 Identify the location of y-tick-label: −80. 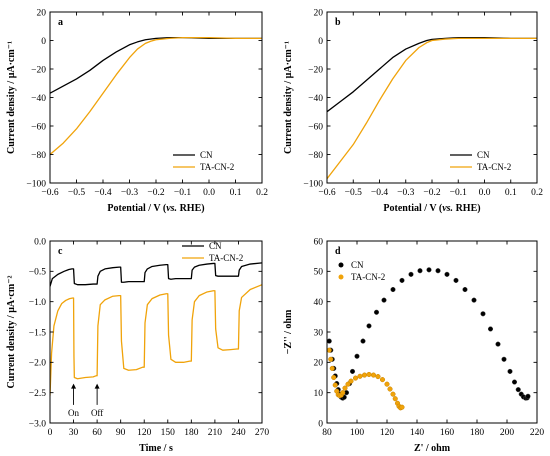
(38, 156).